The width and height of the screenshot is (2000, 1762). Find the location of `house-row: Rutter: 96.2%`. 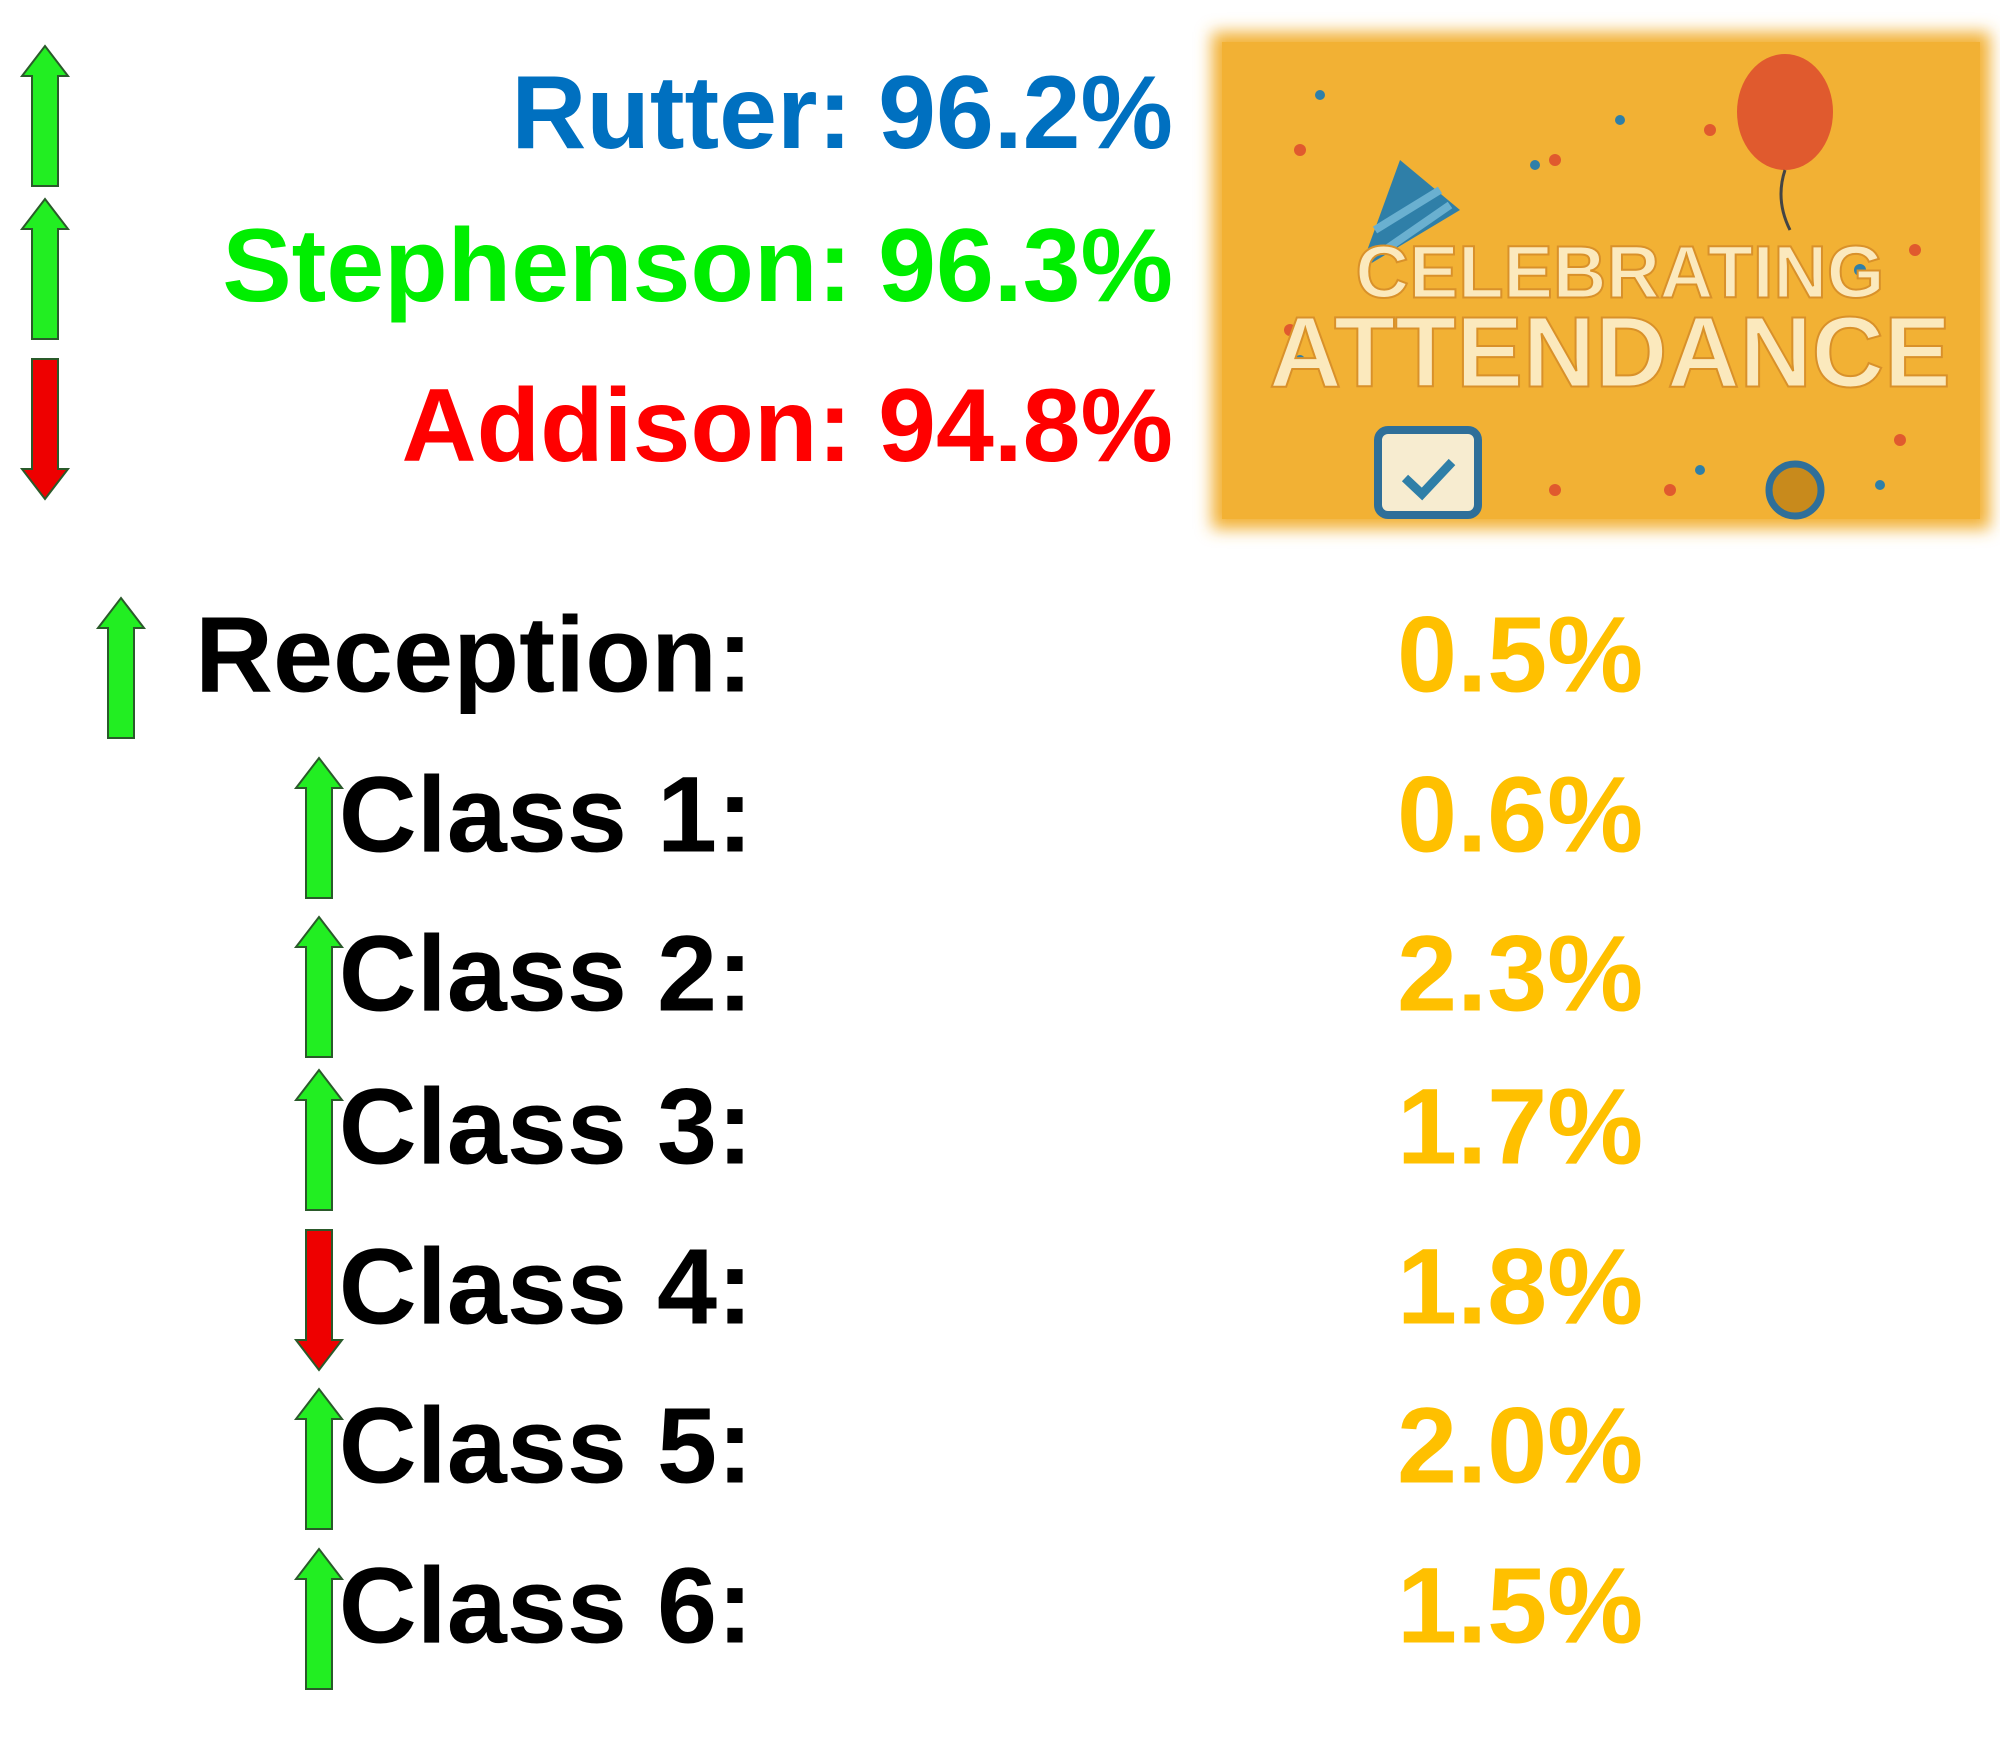

house-row: Rutter: 96.2% is located at coordinates (842, 113).